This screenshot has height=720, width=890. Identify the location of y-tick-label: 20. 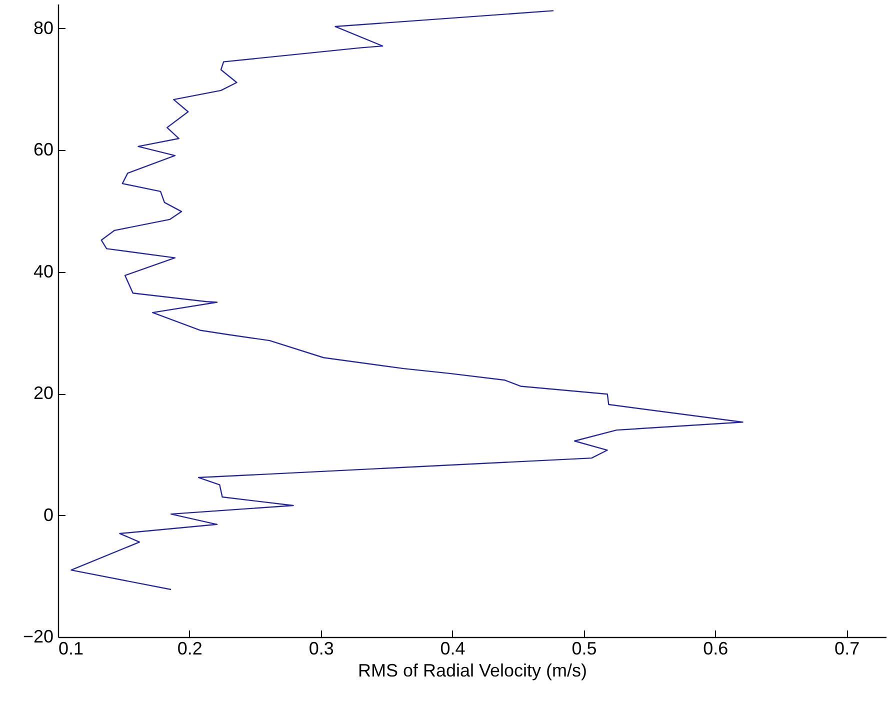
(43, 393).